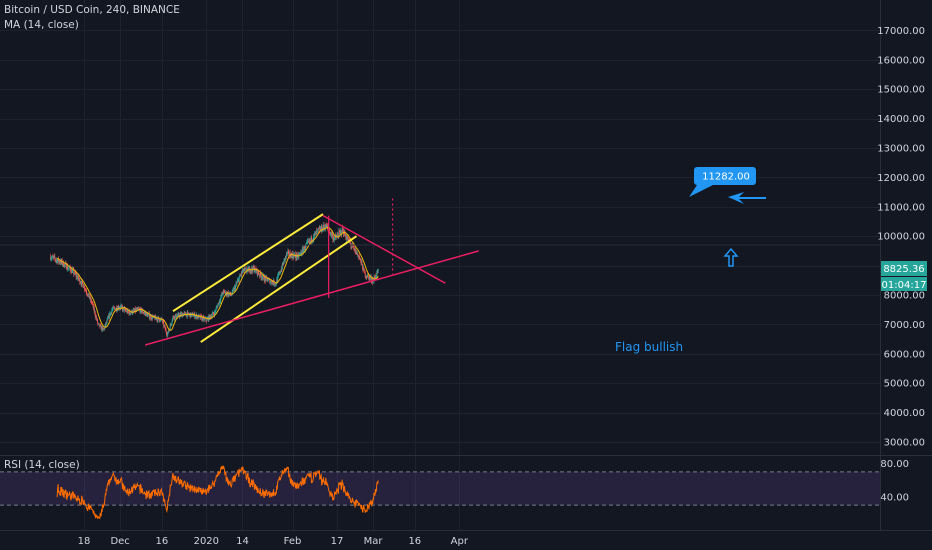  I want to click on price-tick-label: 10000.00, so click(901, 237).